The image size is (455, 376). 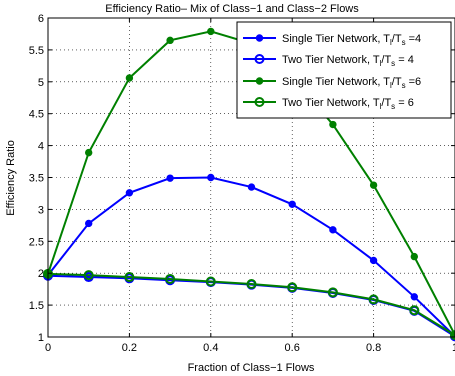 What do you see at coordinates (453, 348) in the screenshot?
I see `x-tick-label: 1` at bounding box center [453, 348].